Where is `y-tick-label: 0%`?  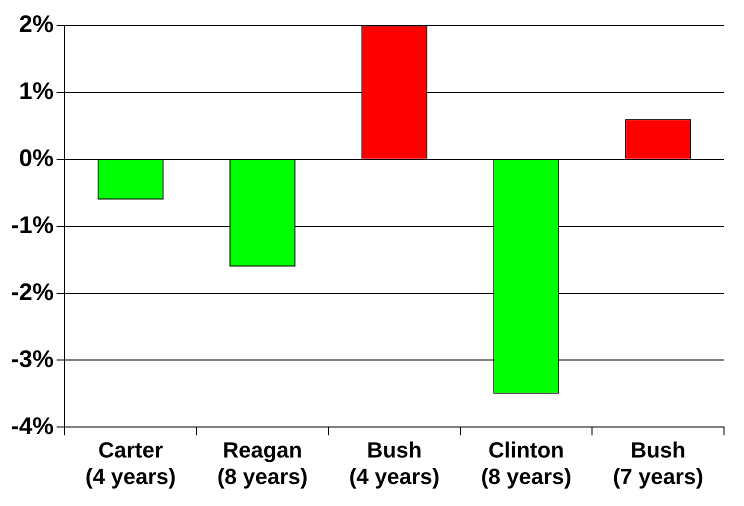
y-tick-label: 0% is located at coordinates (36, 158).